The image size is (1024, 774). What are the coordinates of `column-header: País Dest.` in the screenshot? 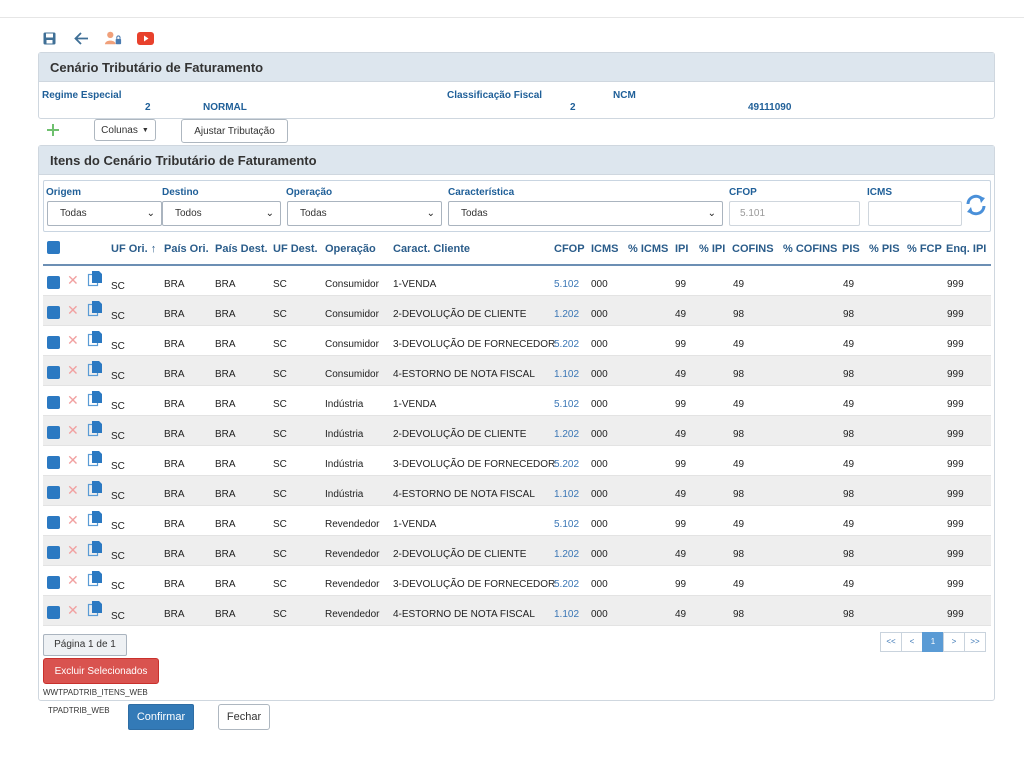 It's located at (241, 249).